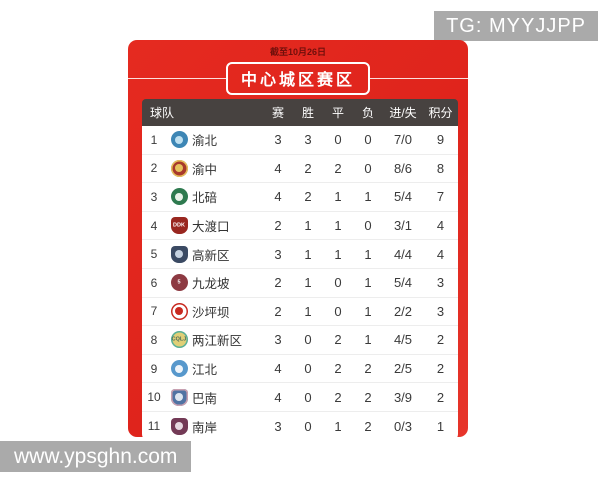 This screenshot has height=480, width=600. I want to click on team-rank: 2, so click(154, 168).